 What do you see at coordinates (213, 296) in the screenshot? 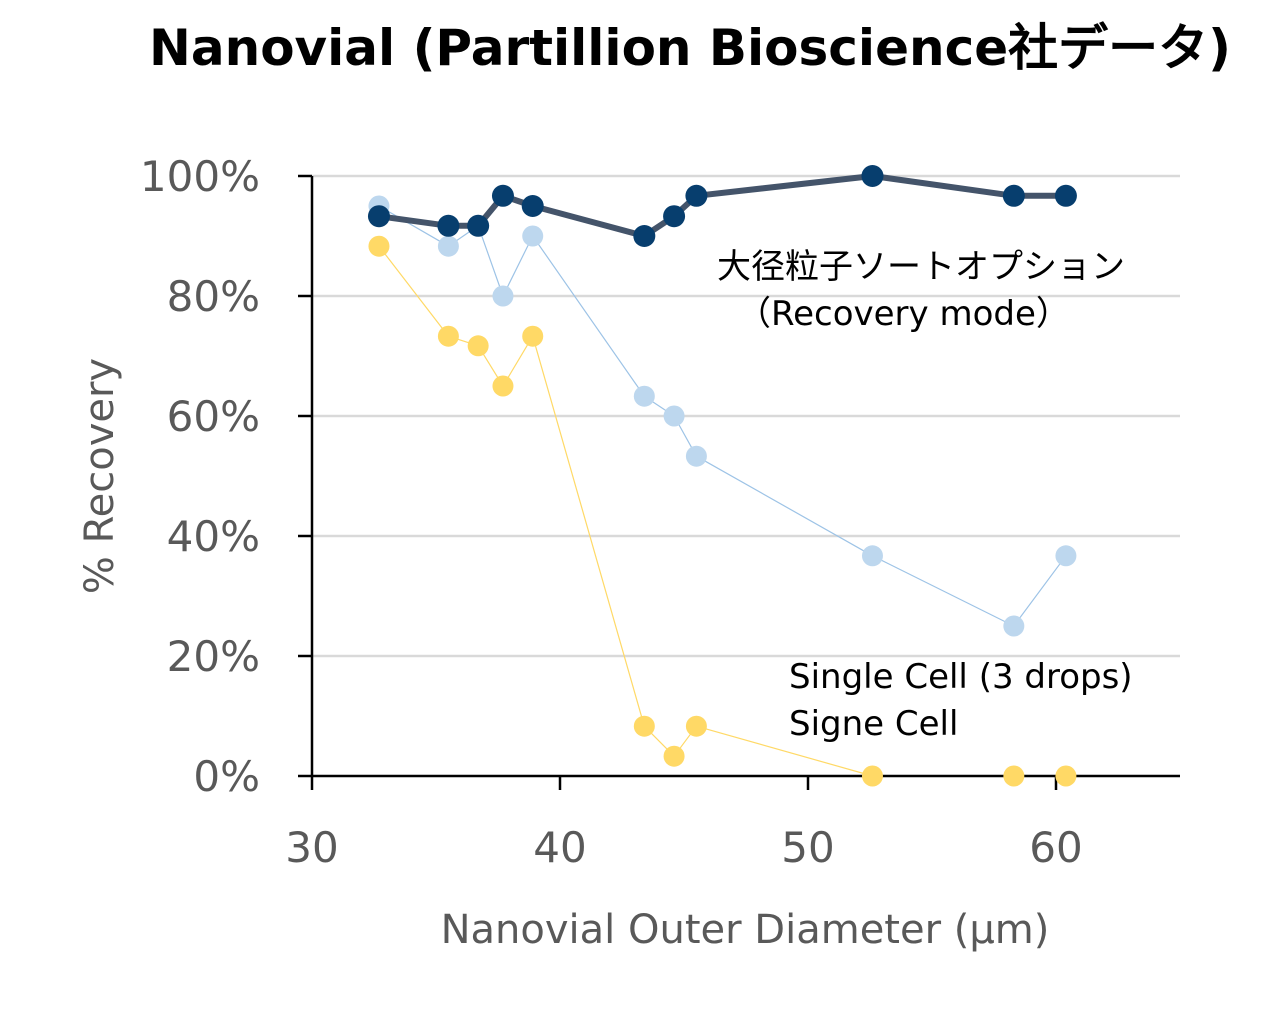
I see `y-tick-label-4: 80%` at bounding box center [213, 296].